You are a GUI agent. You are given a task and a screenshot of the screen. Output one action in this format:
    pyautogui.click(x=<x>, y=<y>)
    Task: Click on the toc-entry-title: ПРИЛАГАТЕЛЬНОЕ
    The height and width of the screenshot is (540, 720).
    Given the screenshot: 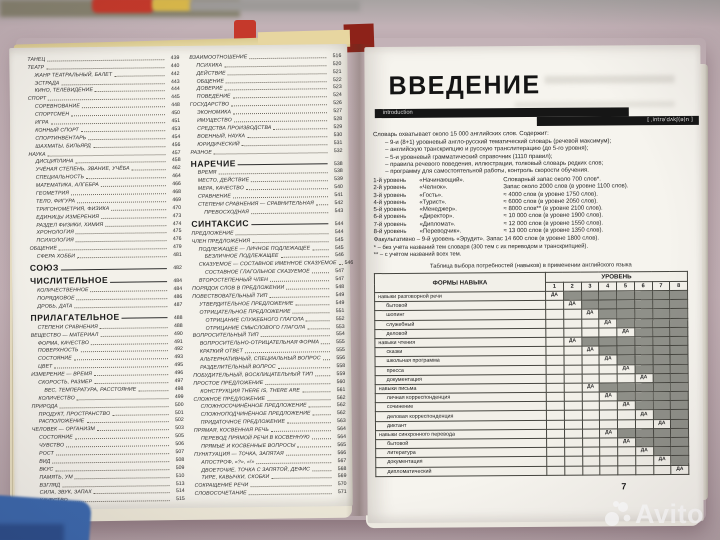 What is the action you would take?
    pyautogui.click(x=75, y=317)
    